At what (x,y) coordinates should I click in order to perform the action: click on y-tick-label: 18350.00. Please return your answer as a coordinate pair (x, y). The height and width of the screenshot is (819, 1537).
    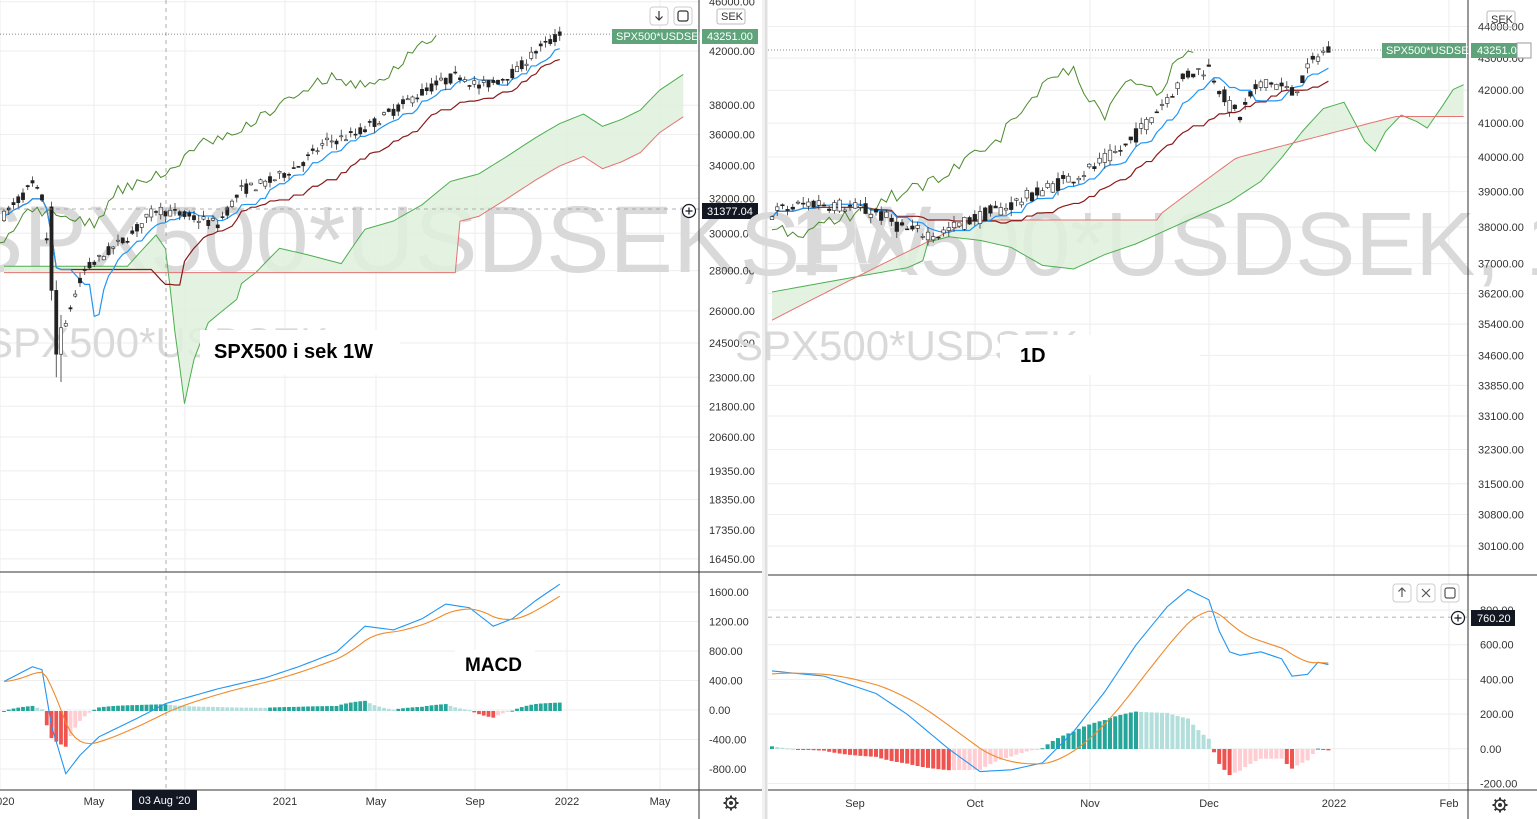
    Looking at the image, I should click on (732, 501).